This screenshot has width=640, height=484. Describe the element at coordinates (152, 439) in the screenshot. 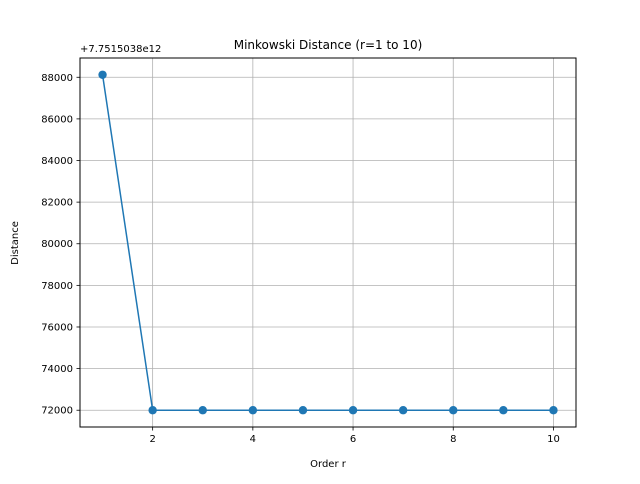

I see `x-tick-label: 2` at that location.